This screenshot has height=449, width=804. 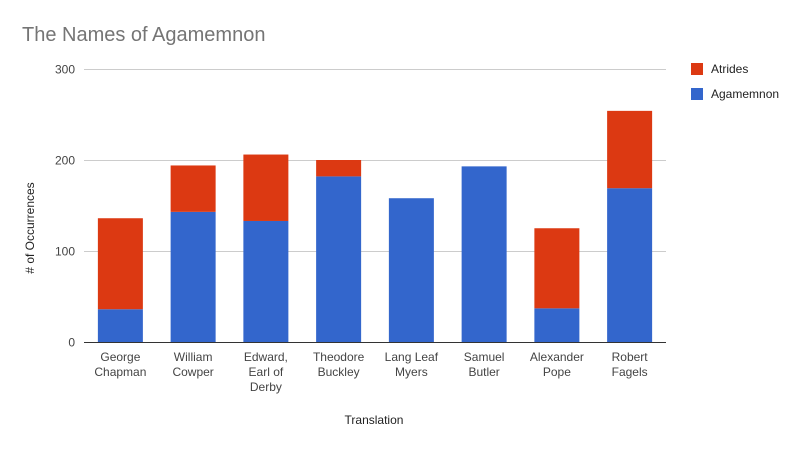 What do you see at coordinates (630, 364) in the screenshot?
I see `x-tick-label: Robert Fagels` at bounding box center [630, 364].